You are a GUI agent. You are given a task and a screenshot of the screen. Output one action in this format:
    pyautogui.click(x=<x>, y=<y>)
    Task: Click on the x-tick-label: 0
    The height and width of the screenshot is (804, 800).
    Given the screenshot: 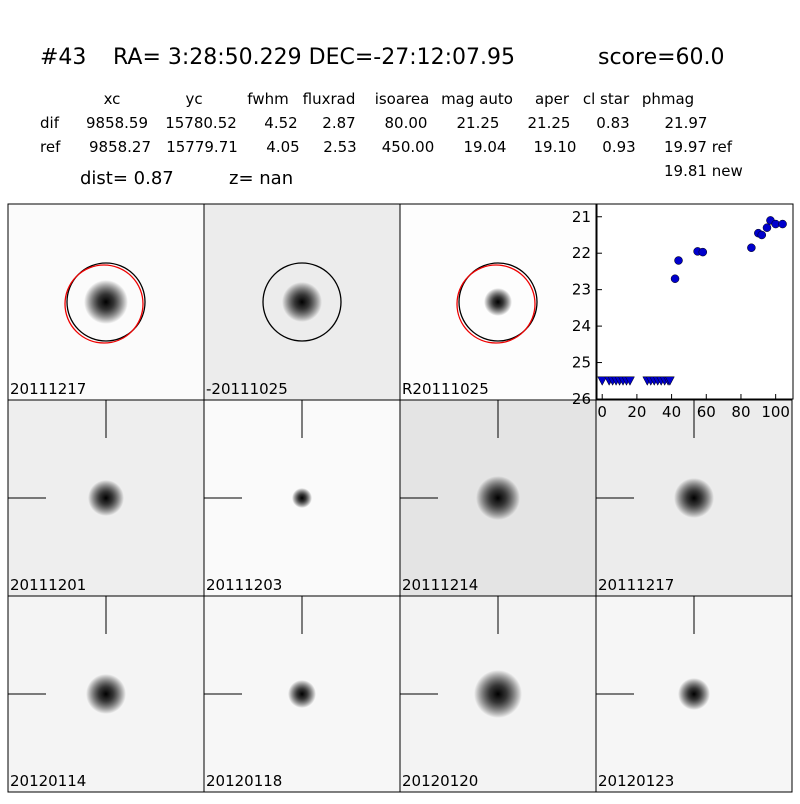 What is the action you would take?
    pyautogui.click(x=602, y=412)
    